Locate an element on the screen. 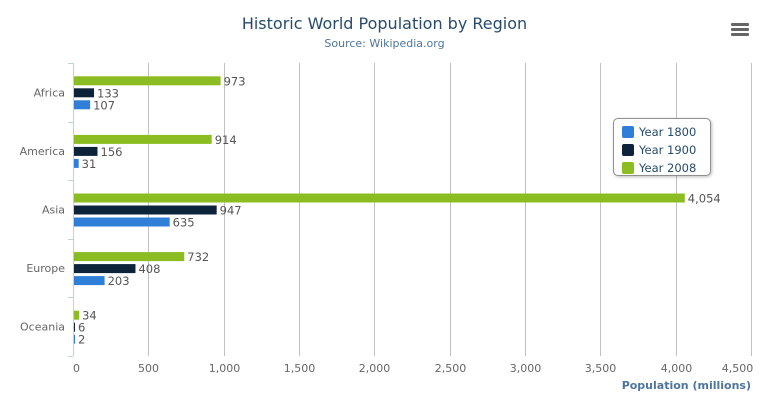  legend-item: Year 2008 is located at coordinates (666, 168).